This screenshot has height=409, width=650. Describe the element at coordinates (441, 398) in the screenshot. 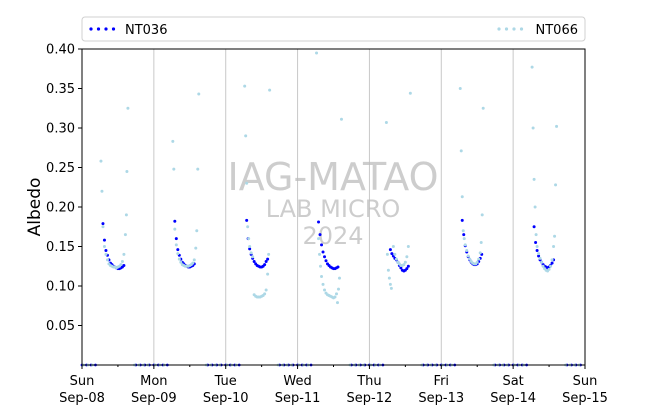

I see `x-tick-label-date: Sep-13` at that location.